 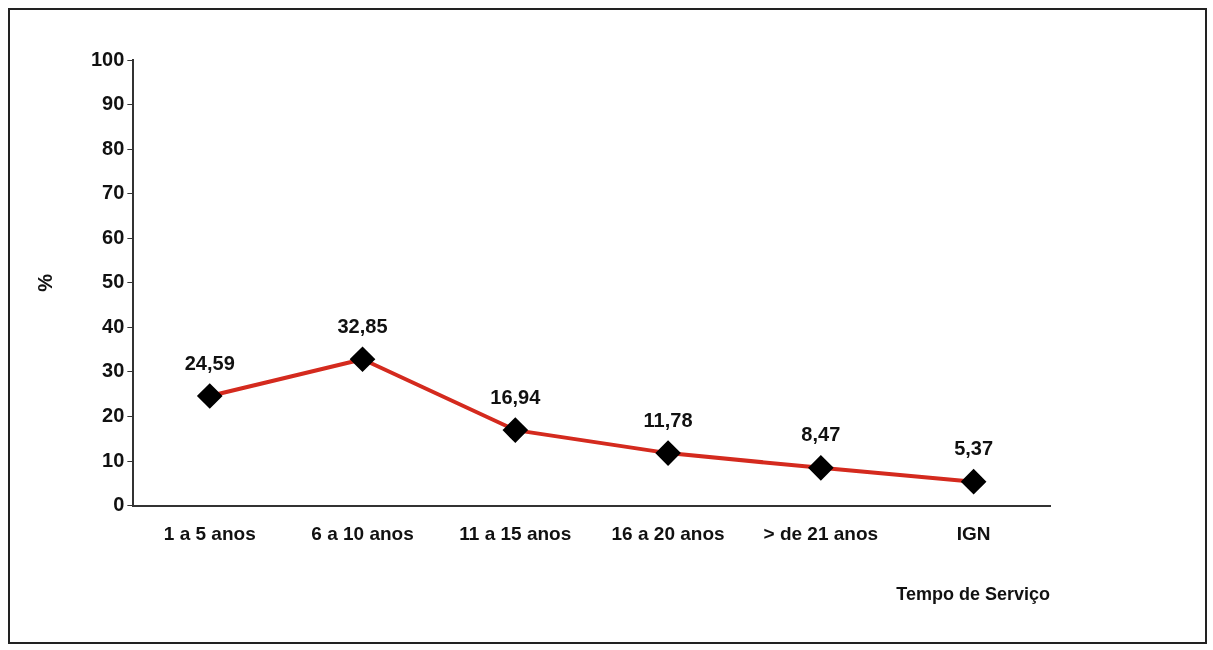 I want to click on data-label: 24,59, so click(x=209, y=362).